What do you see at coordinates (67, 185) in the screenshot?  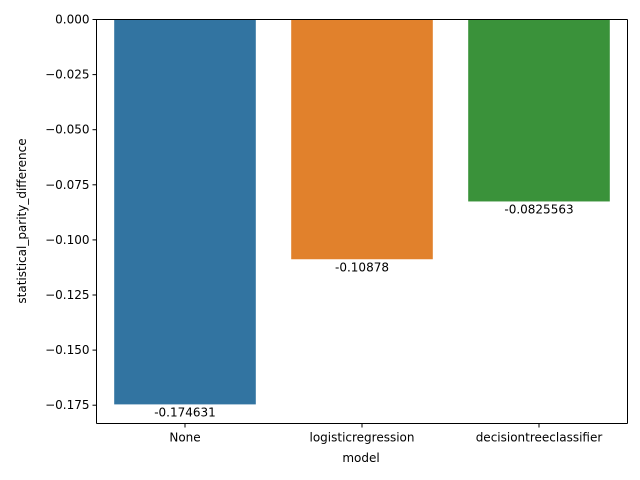 I see `y-tick-label-3: −0.075` at bounding box center [67, 185].